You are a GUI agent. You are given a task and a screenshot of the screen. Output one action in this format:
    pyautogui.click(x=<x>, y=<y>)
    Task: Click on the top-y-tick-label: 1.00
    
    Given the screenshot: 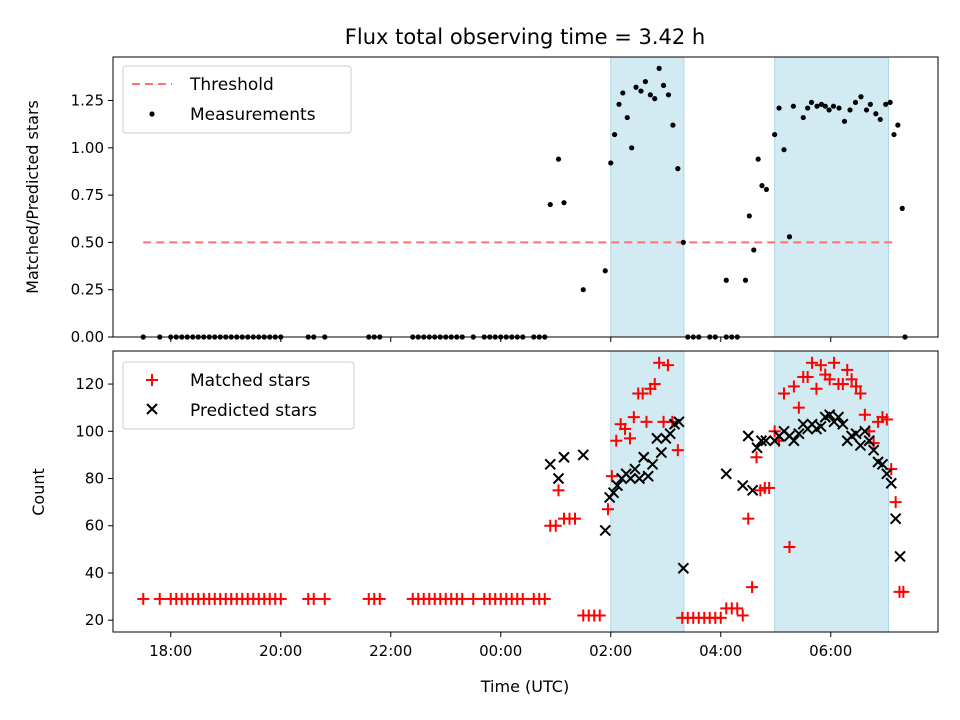 What is the action you would take?
    pyautogui.click(x=87, y=148)
    